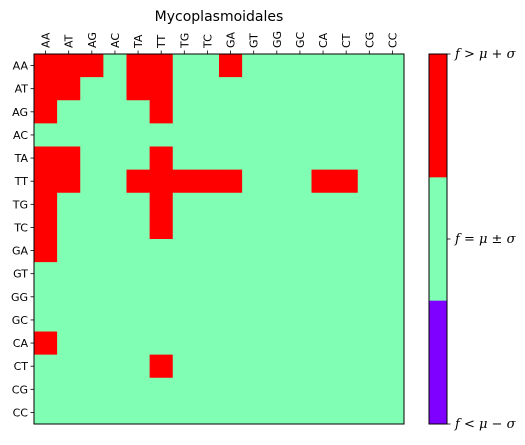  Describe the element at coordinates (20, 251) in the screenshot. I see `y-tick-label: GA` at that location.